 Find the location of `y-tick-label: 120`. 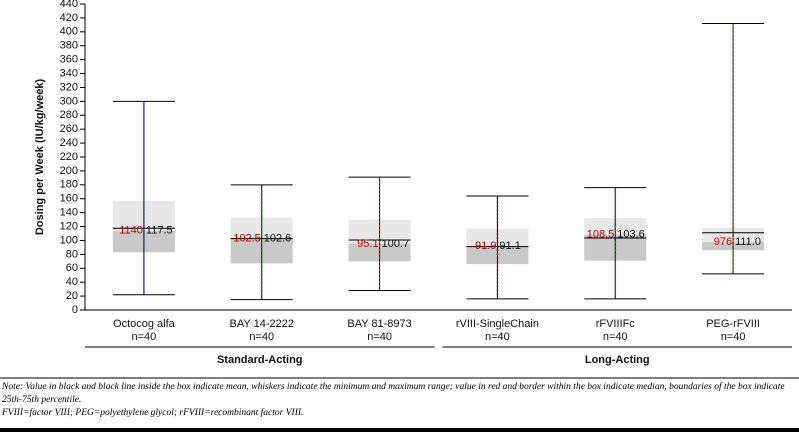

y-tick-label: 120 is located at coordinates (69, 226).